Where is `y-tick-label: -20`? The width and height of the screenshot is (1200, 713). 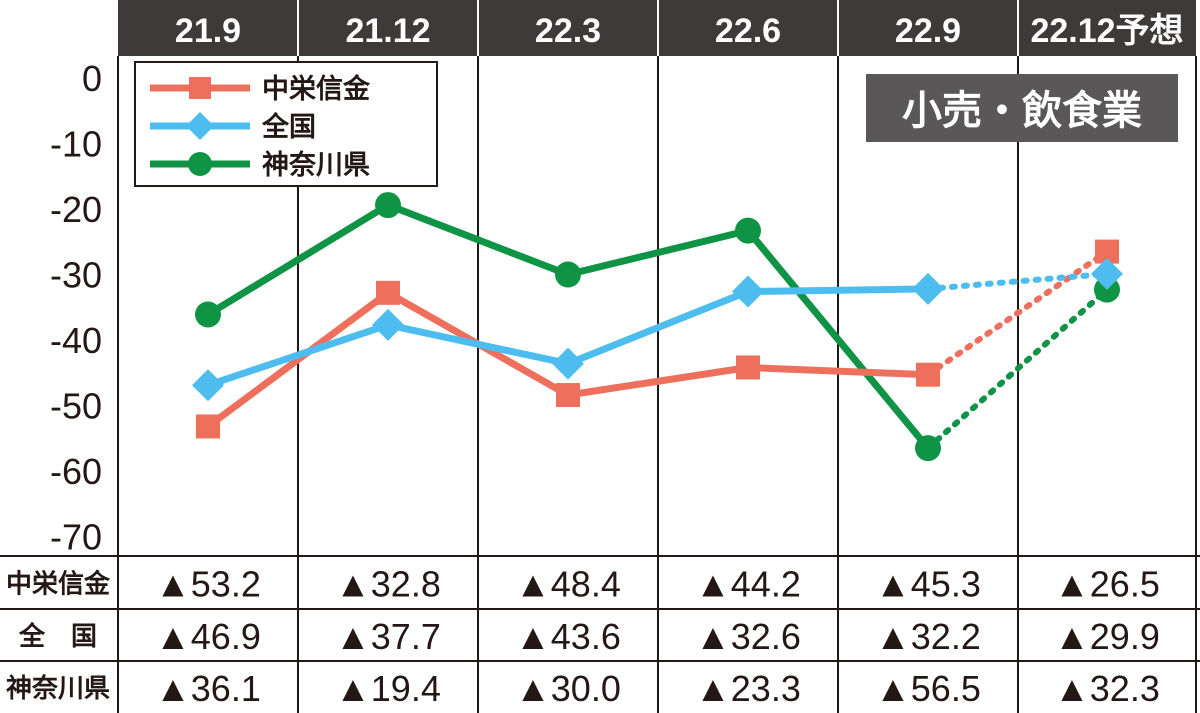
y-tick-label: -20 is located at coordinates (76, 209).